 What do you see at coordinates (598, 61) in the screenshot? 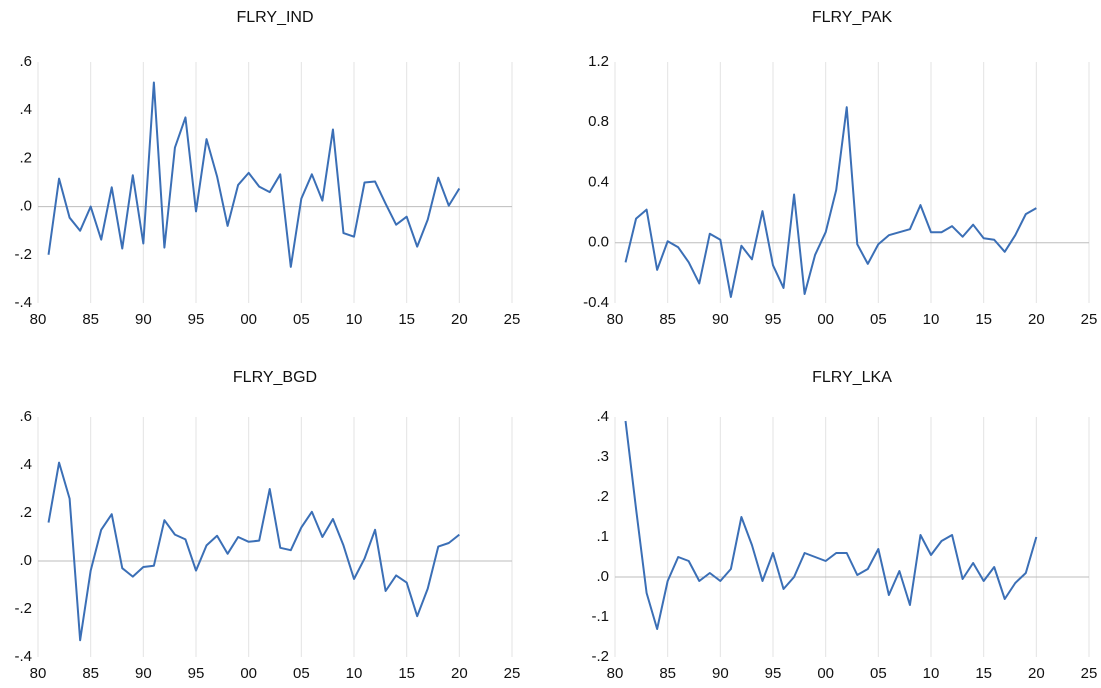
I see `y-tick-label: 1.2` at bounding box center [598, 61].